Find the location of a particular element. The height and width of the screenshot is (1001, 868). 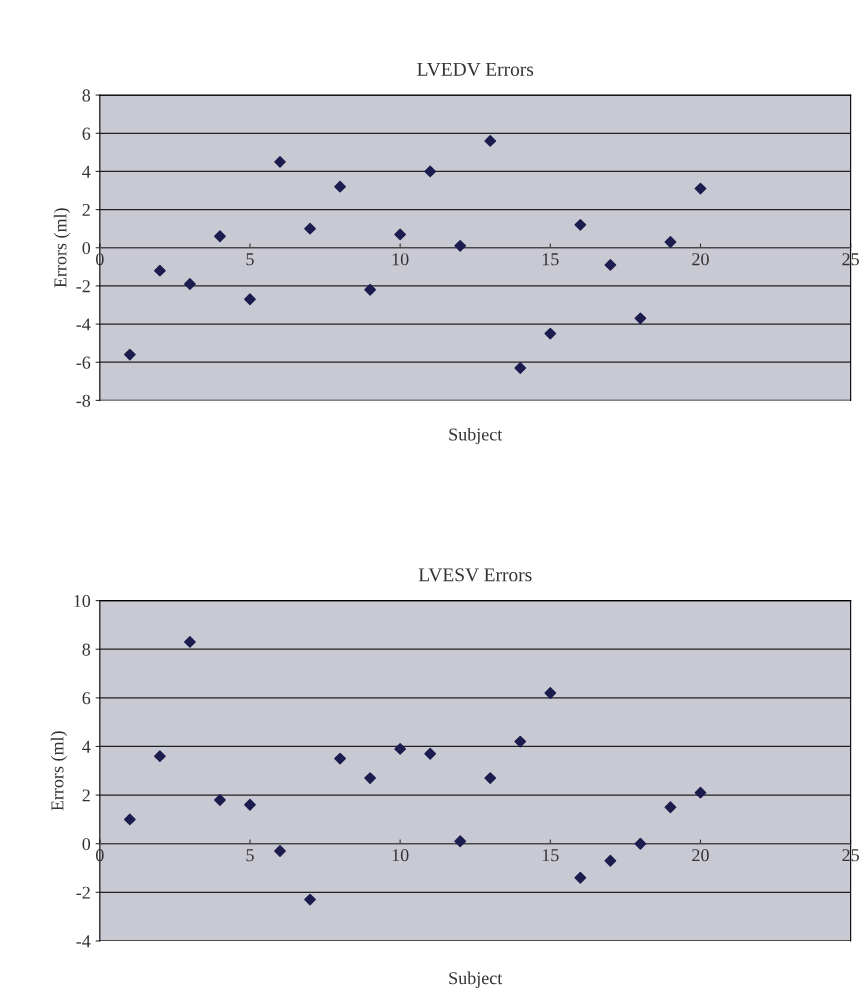

y-tick-label: -6 is located at coordinates (83, 362).